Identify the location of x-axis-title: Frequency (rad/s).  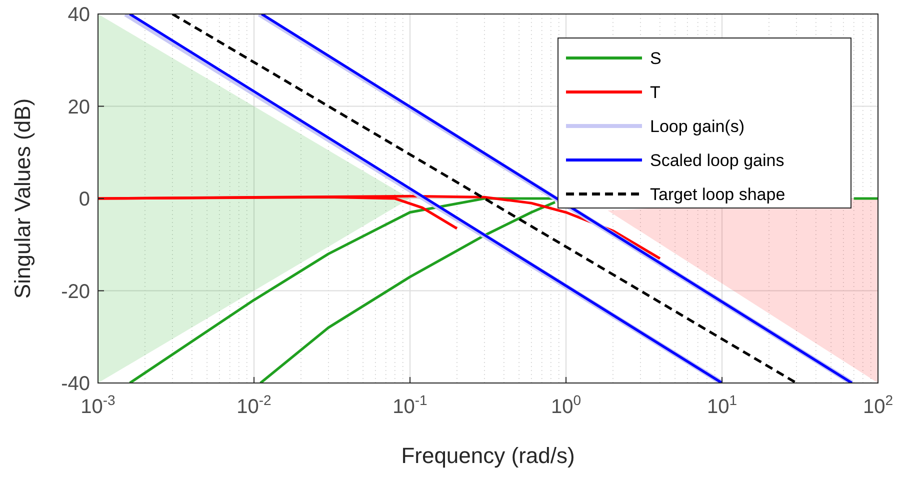
(488, 455).